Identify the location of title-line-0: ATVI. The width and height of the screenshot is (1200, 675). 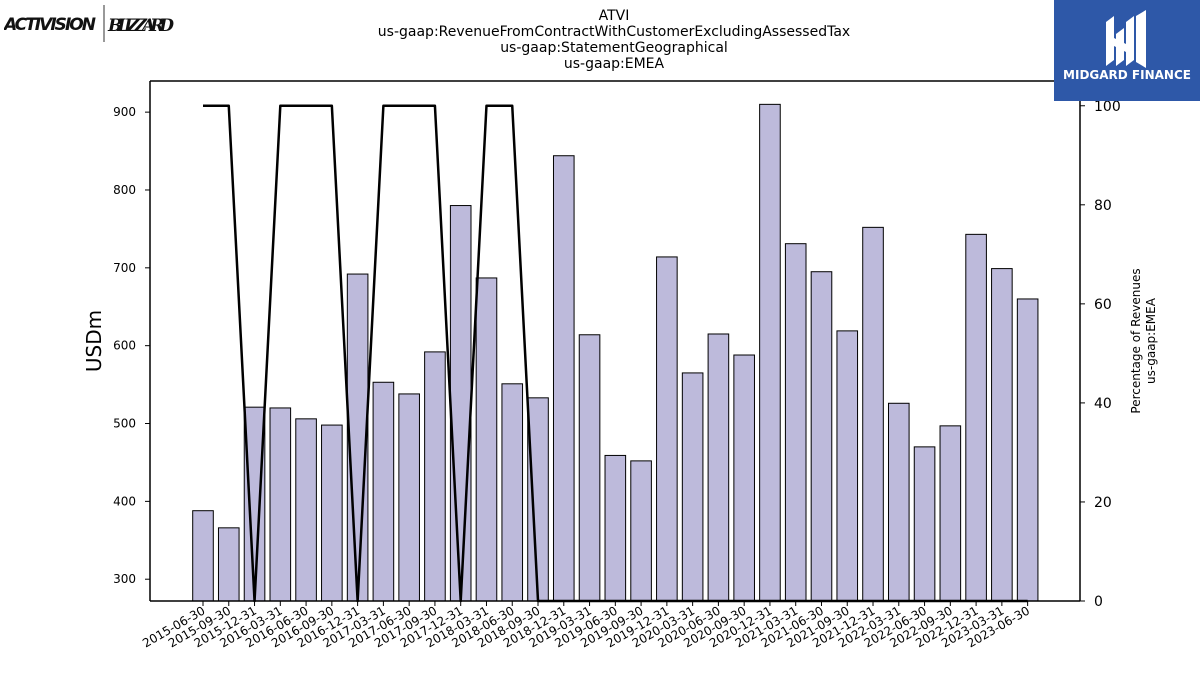
(614, 16).